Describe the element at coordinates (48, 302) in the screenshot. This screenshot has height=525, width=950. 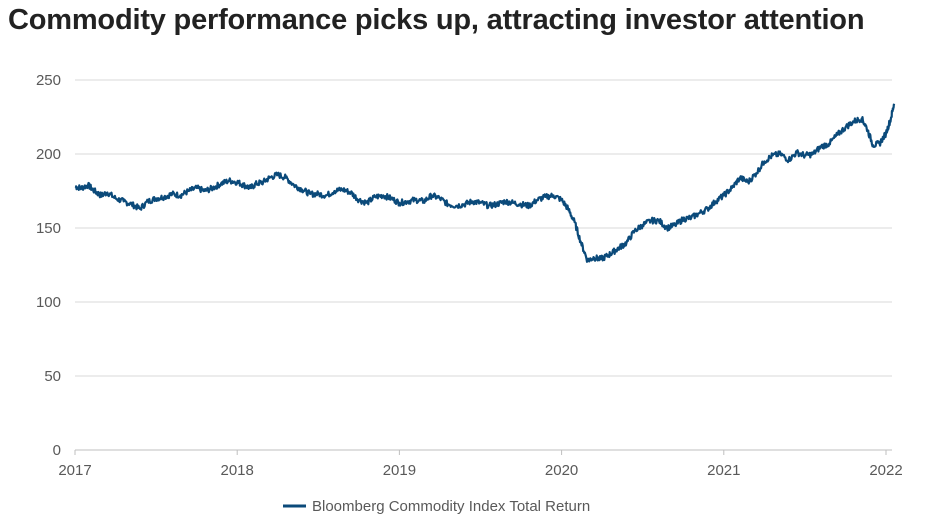
I see `y-tick-label-100: 100` at that location.